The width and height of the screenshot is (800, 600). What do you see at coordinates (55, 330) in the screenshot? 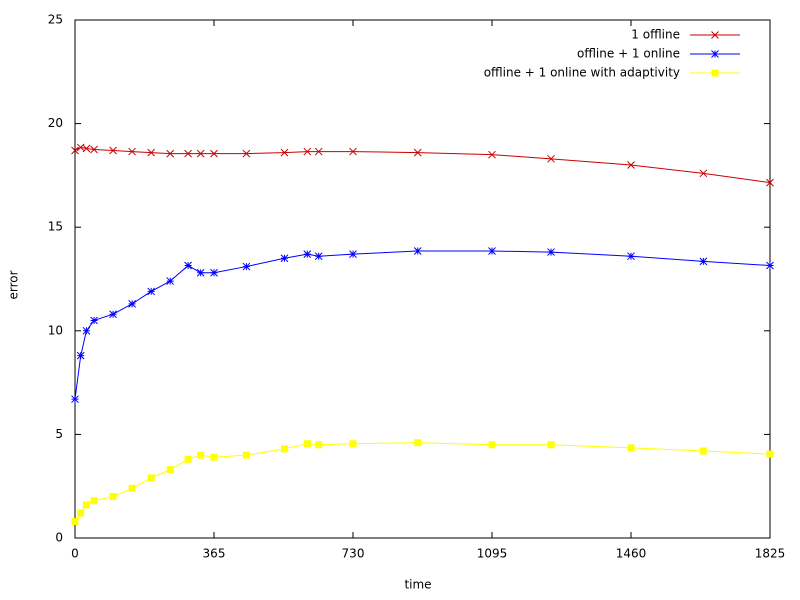
I see `y-tick-label: 10` at bounding box center [55, 330].